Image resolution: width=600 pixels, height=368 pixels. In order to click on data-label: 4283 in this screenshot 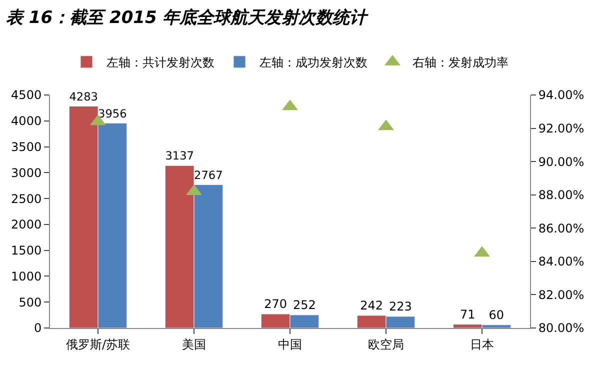, I will do `click(83, 97)`.